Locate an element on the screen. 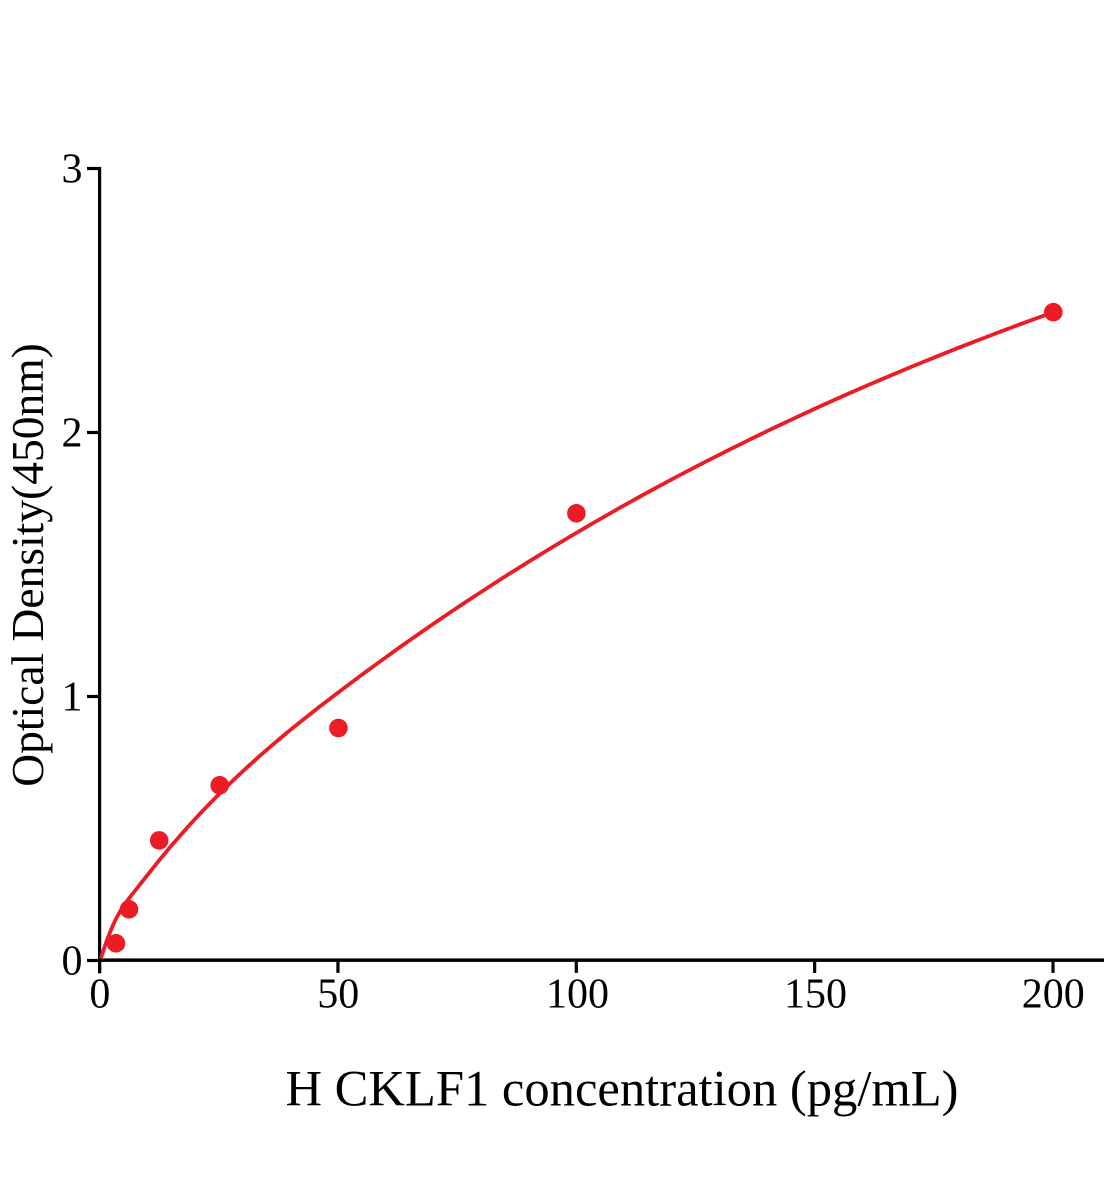 The image size is (1104, 1200). svg-text: 50 is located at coordinates (338, 995).